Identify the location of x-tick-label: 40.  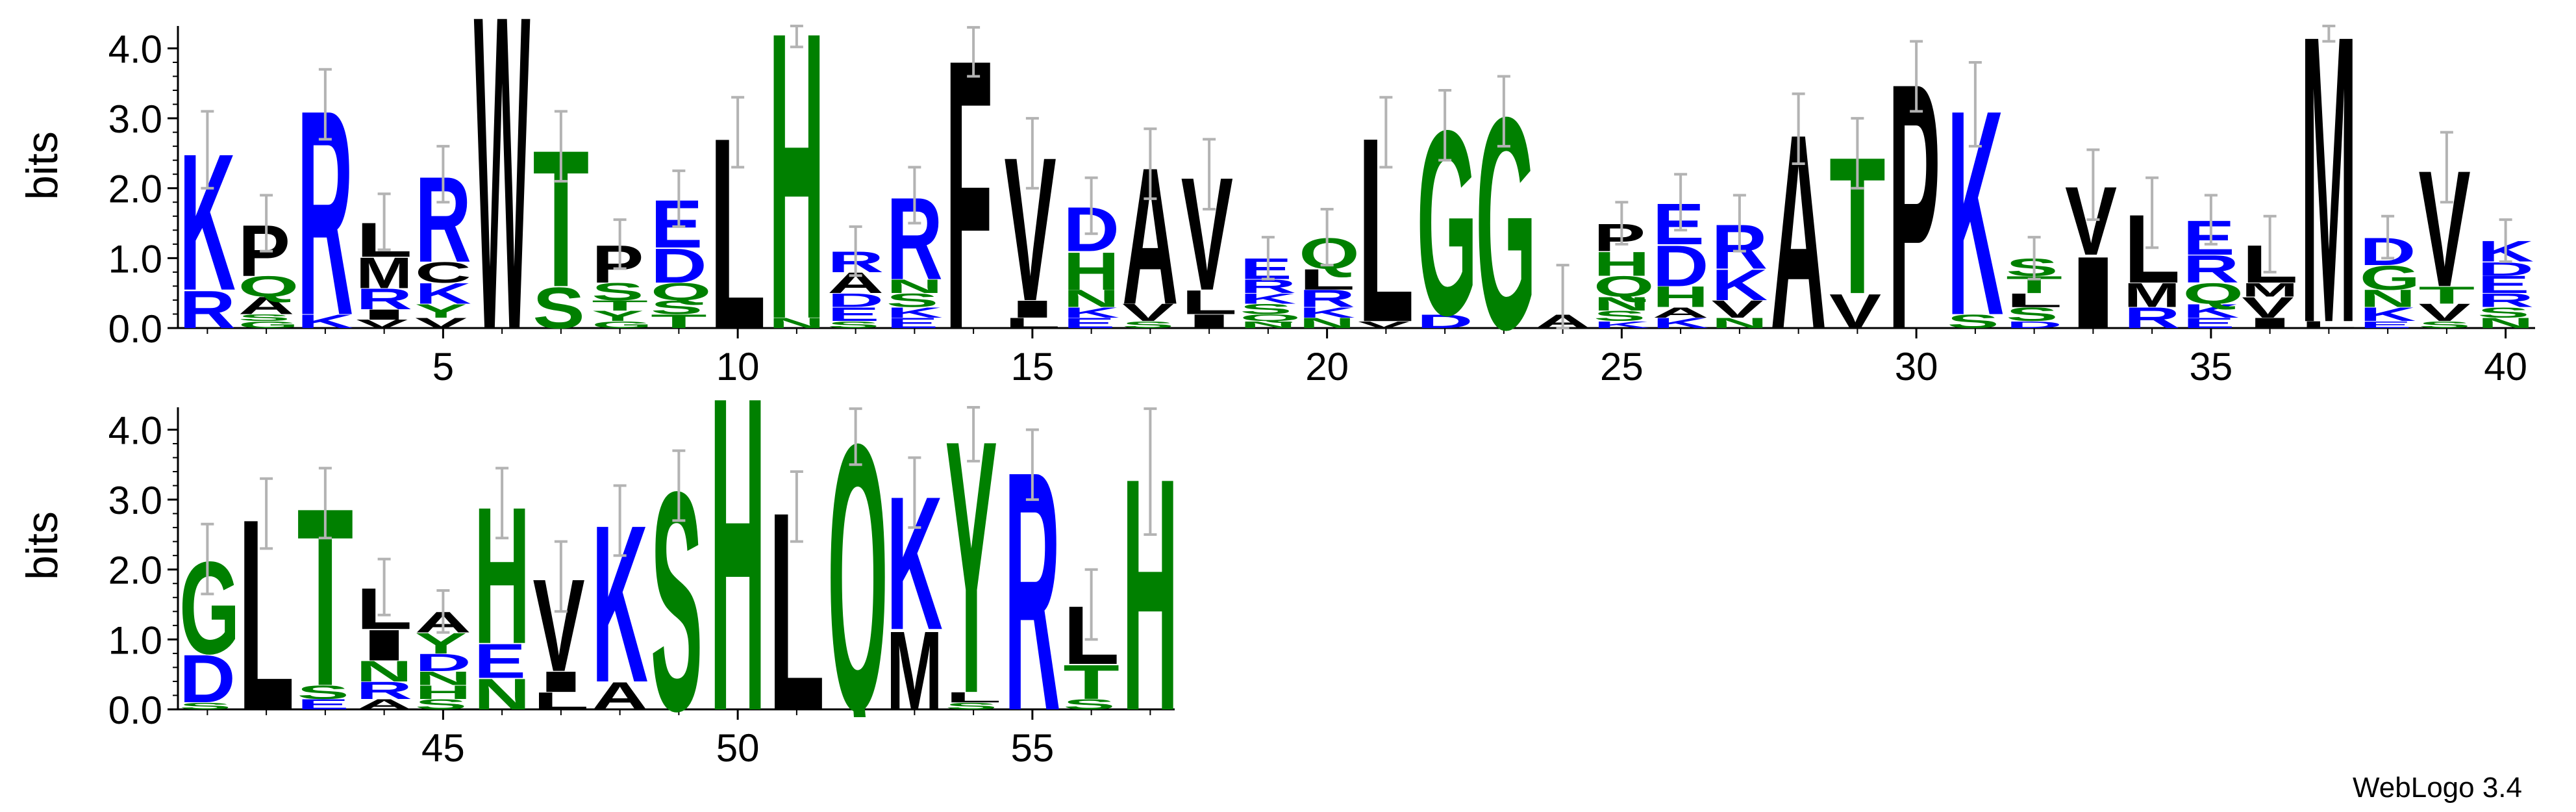
(2505, 366).